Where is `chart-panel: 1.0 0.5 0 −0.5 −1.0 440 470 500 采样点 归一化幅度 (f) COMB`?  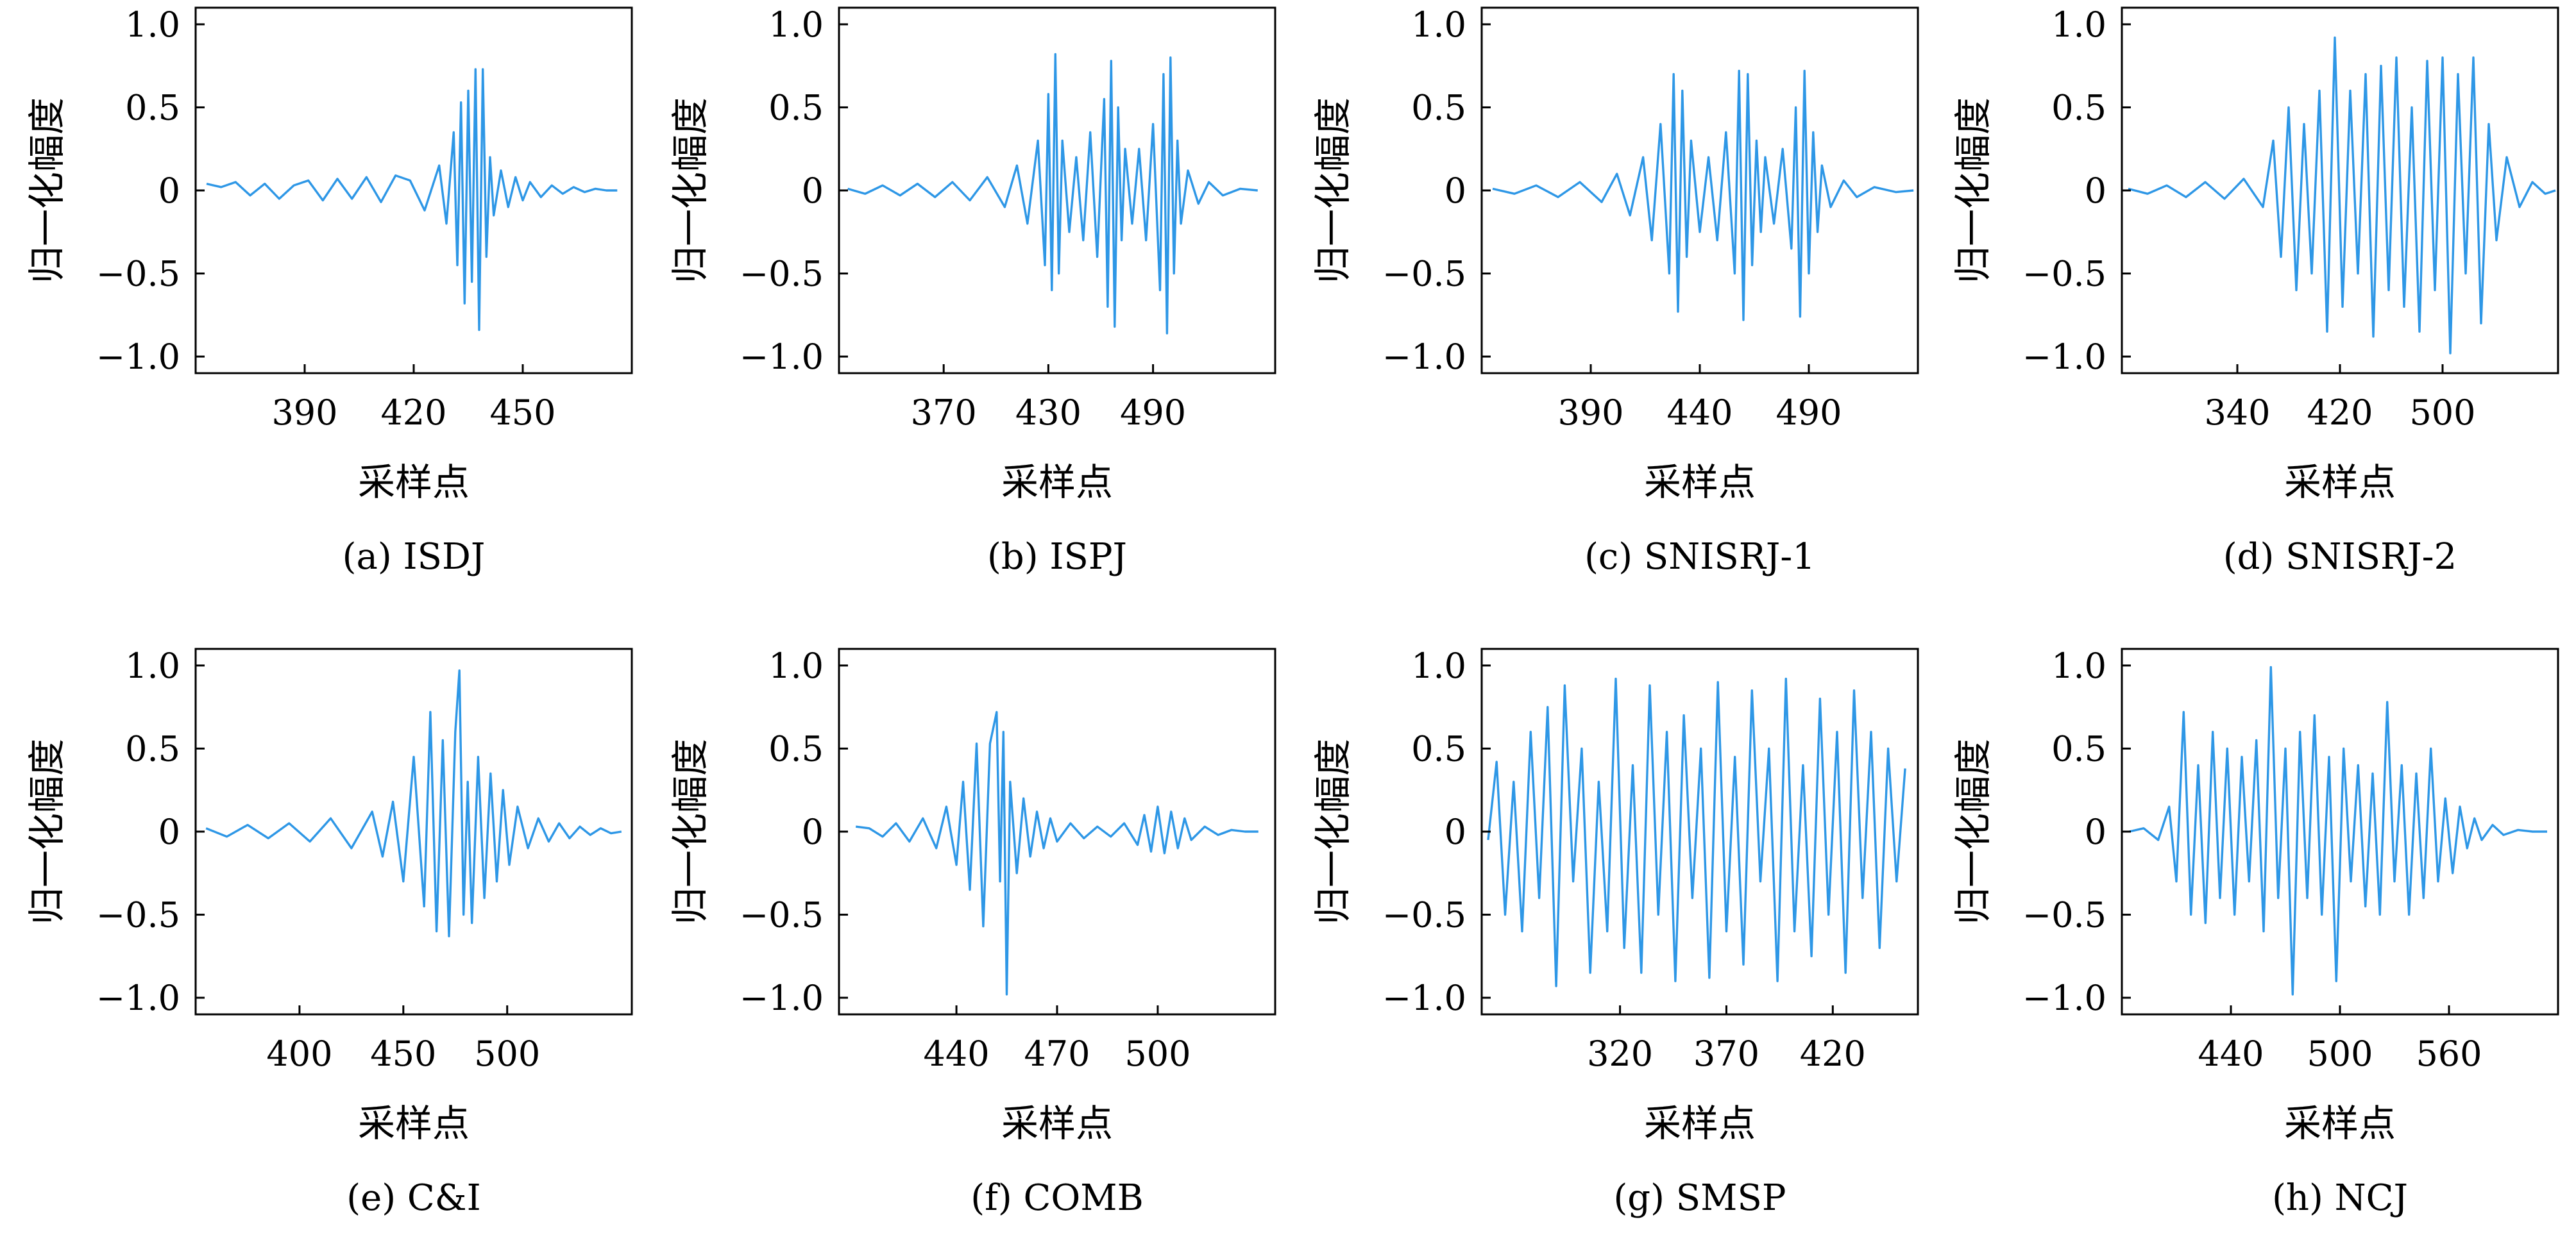
chart-panel: 1.0 0.5 0 −0.5 −1.0 440 470 500 采样点 归一化幅度 (f) COMB is located at coordinates (972, 932).